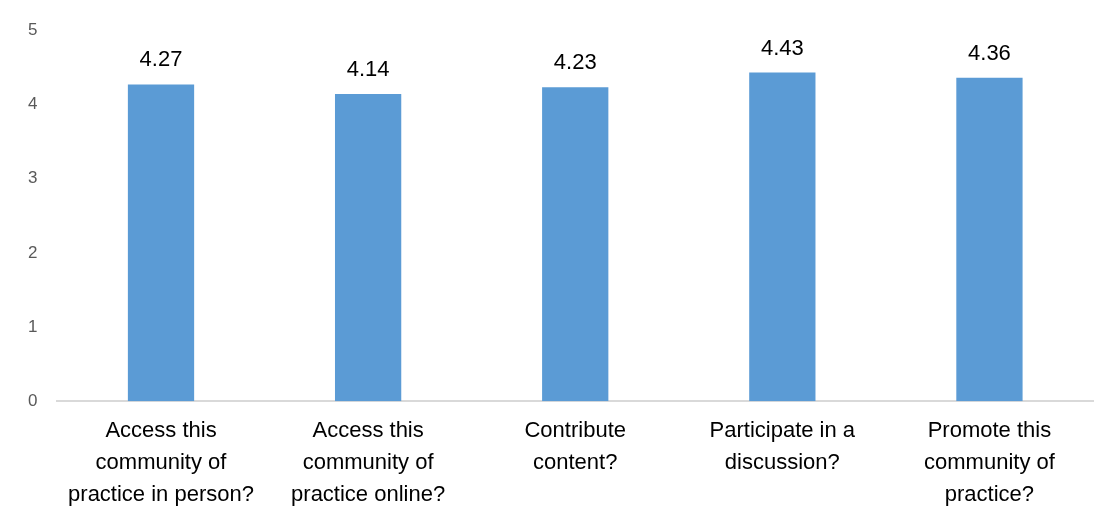 The height and width of the screenshot is (525, 1097). What do you see at coordinates (32, 178) in the screenshot?
I see `y-tick-label: 3` at bounding box center [32, 178].